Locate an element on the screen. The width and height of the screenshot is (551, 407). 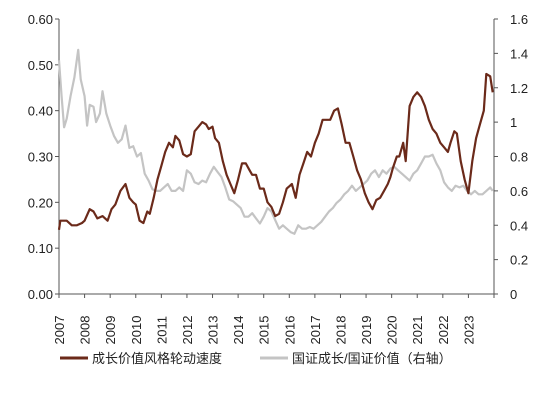
right-tick-label: 1.2 is located at coordinates (519, 88).